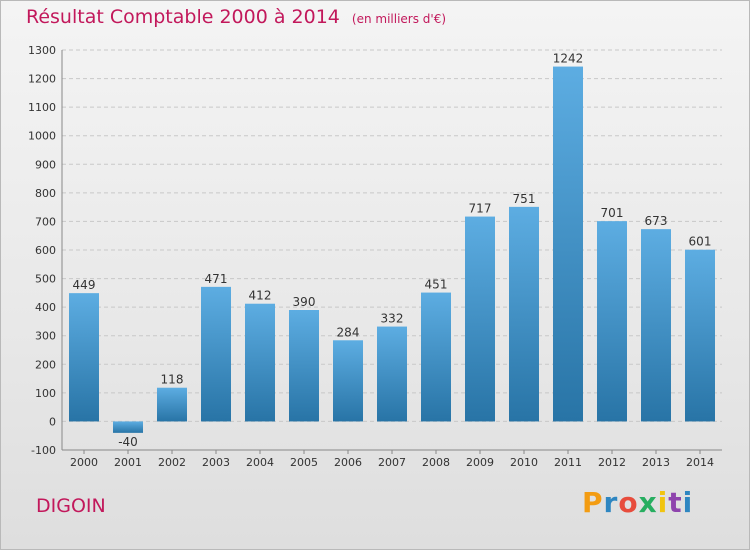 Image resolution: width=750 pixels, height=550 pixels. I want to click on data-label: 601, so click(700, 242).